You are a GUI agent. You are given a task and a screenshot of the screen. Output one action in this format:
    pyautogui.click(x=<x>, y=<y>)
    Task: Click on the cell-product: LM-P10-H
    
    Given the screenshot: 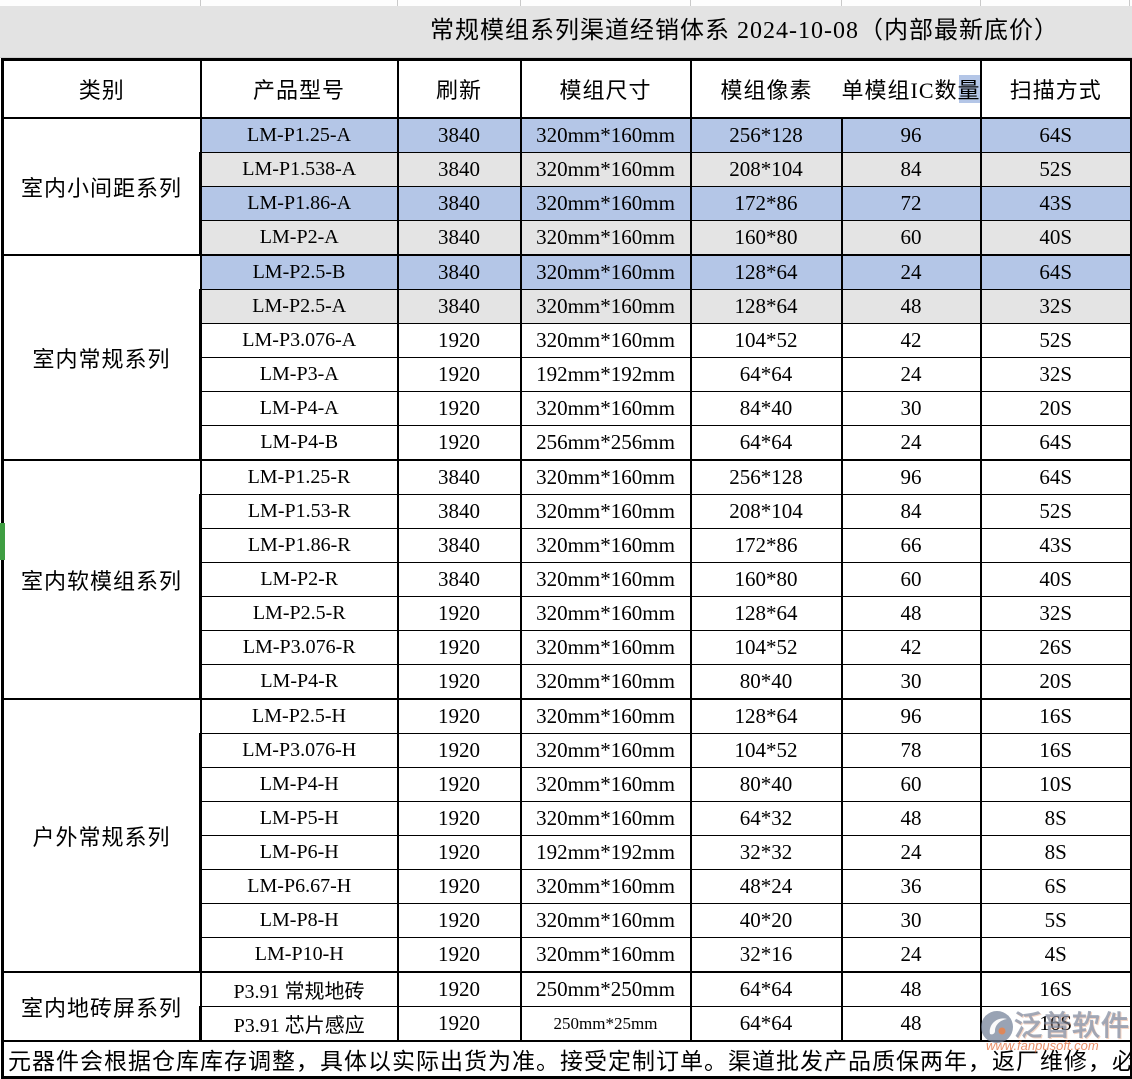 What is the action you would take?
    pyautogui.click(x=299, y=955)
    